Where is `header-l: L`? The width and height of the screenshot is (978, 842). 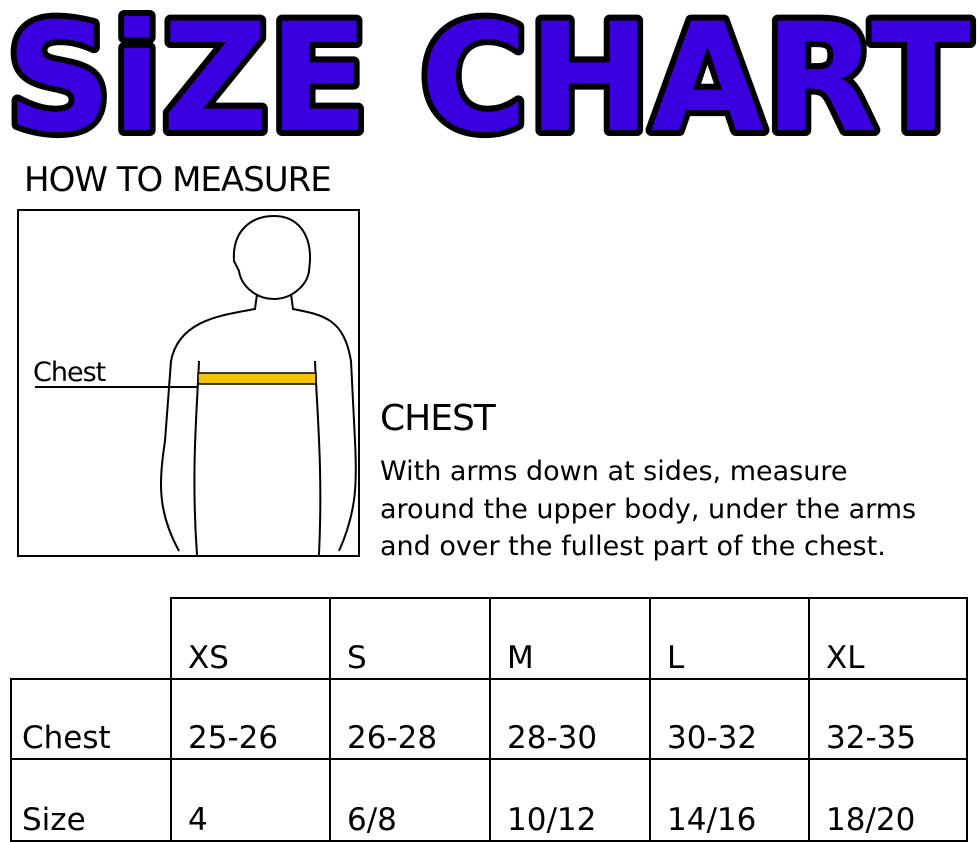 header-l: L is located at coordinates (676, 658).